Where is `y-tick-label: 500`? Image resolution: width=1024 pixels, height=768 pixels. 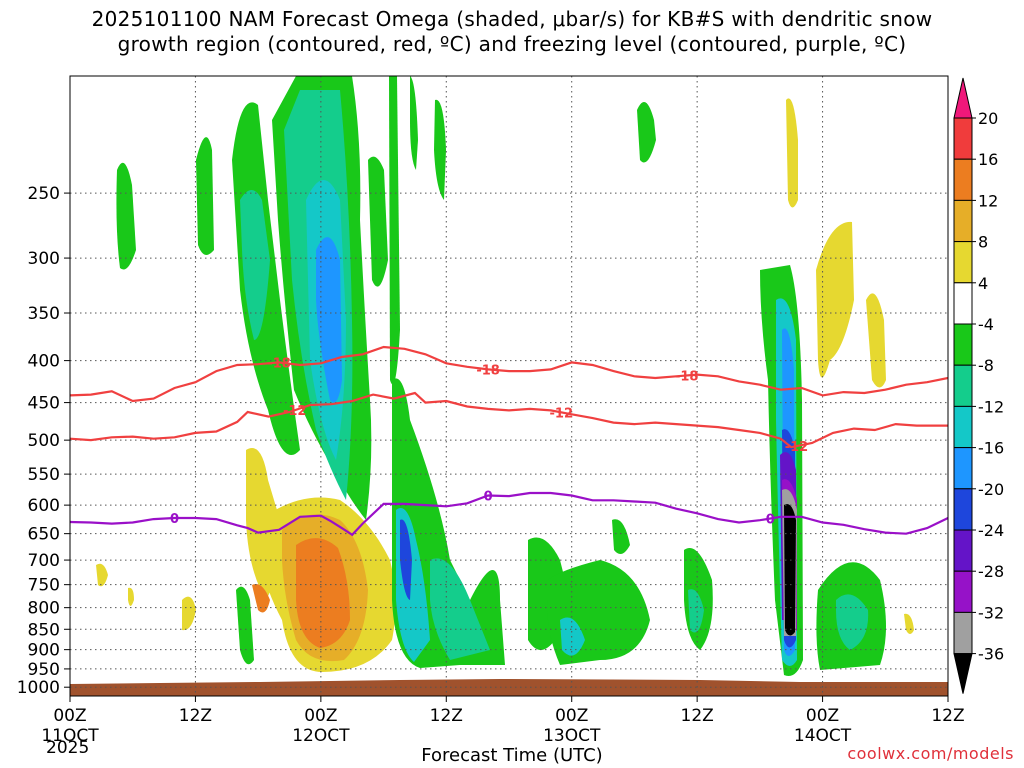
y-tick-label: 500 is located at coordinates (44, 441).